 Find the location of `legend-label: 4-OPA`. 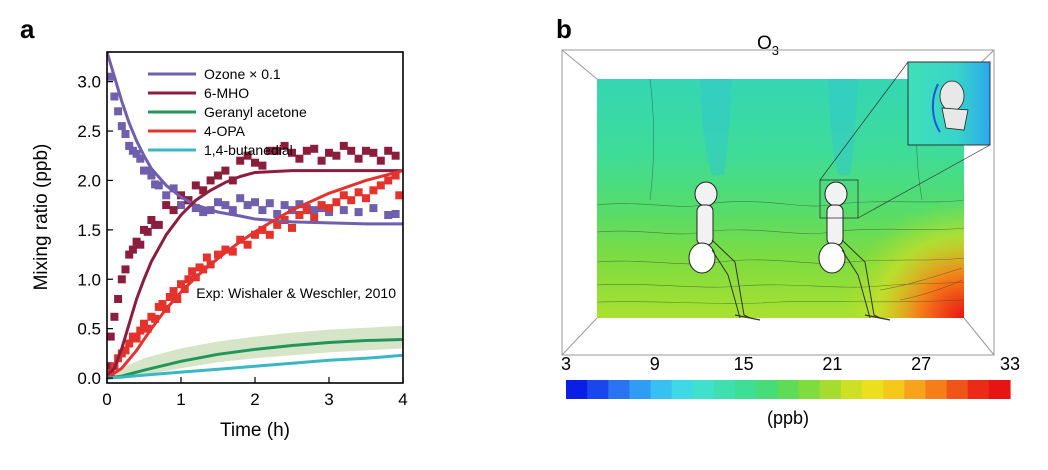

legend-label: 4-OPA is located at coordinates (225, 131).